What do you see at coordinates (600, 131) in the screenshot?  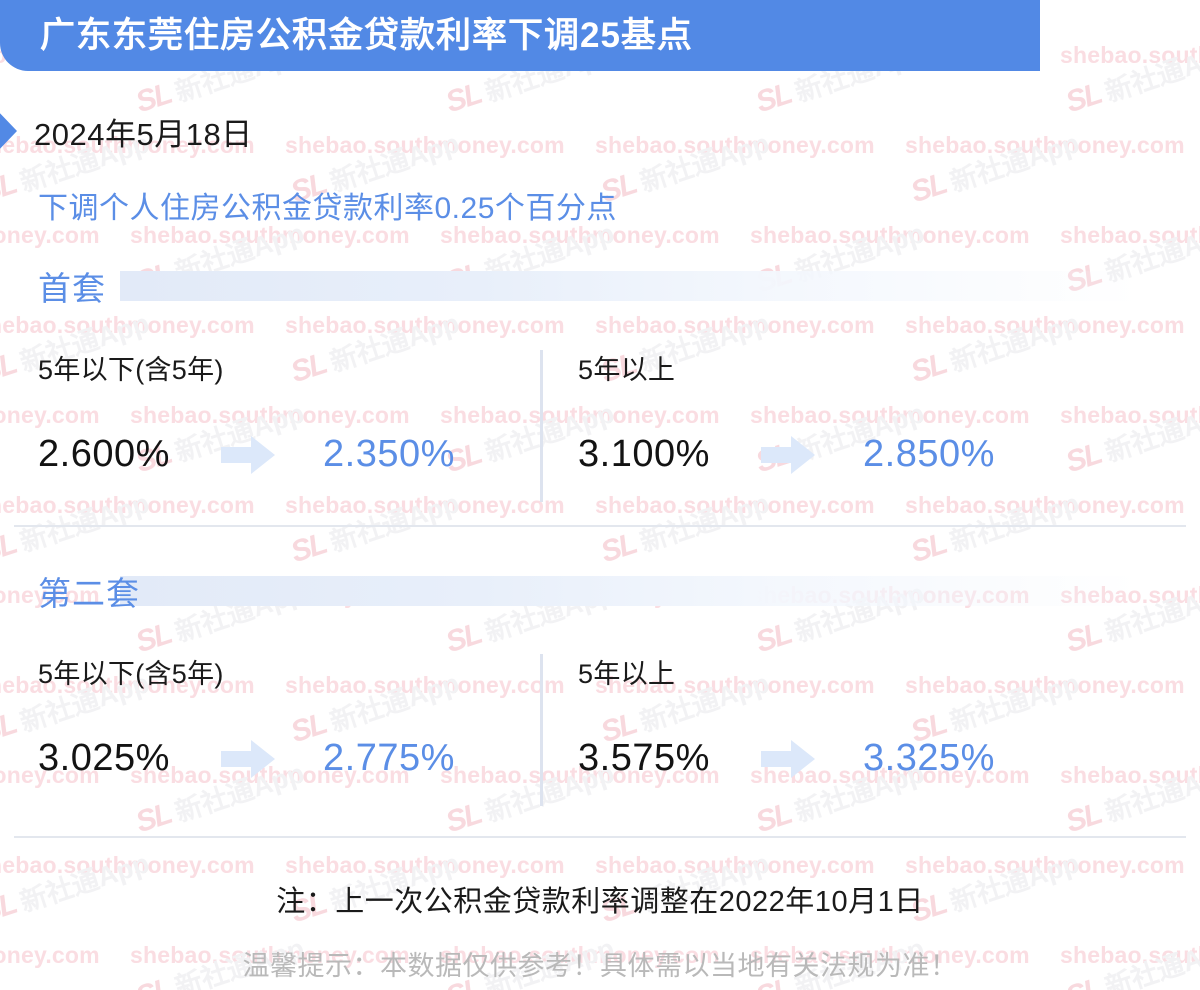 I see `date-row: 2024年5月18日` at bounding box center [600, 131].